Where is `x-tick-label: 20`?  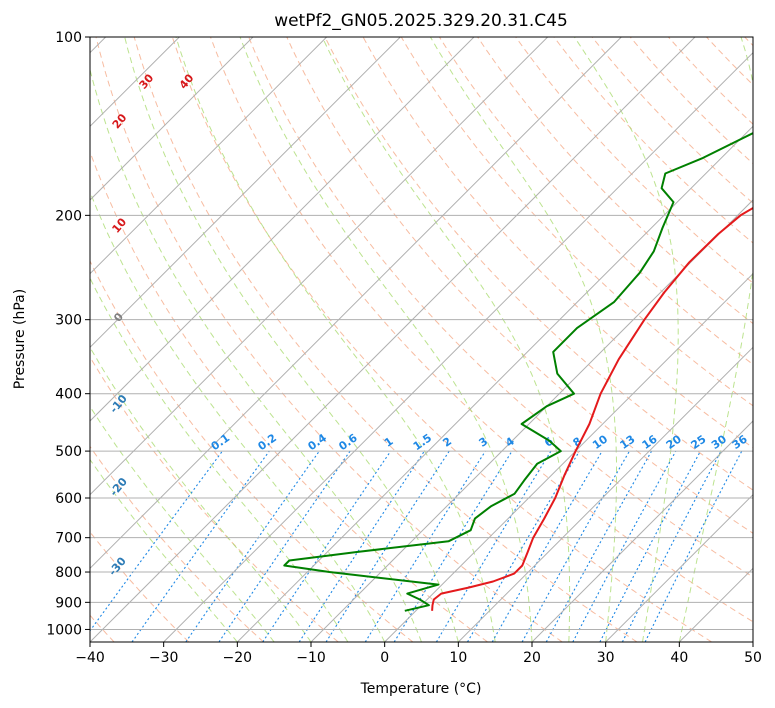 x-tick-label: 20 is located at coordinates (532, 658).